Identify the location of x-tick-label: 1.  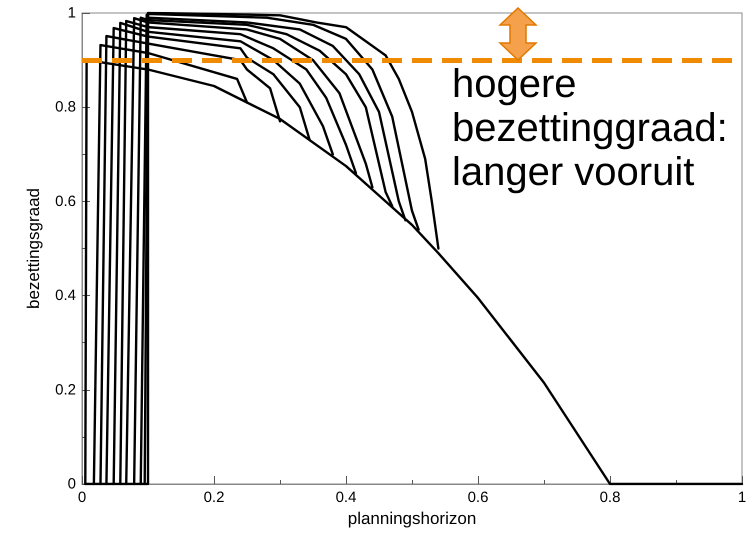
(742, 497).